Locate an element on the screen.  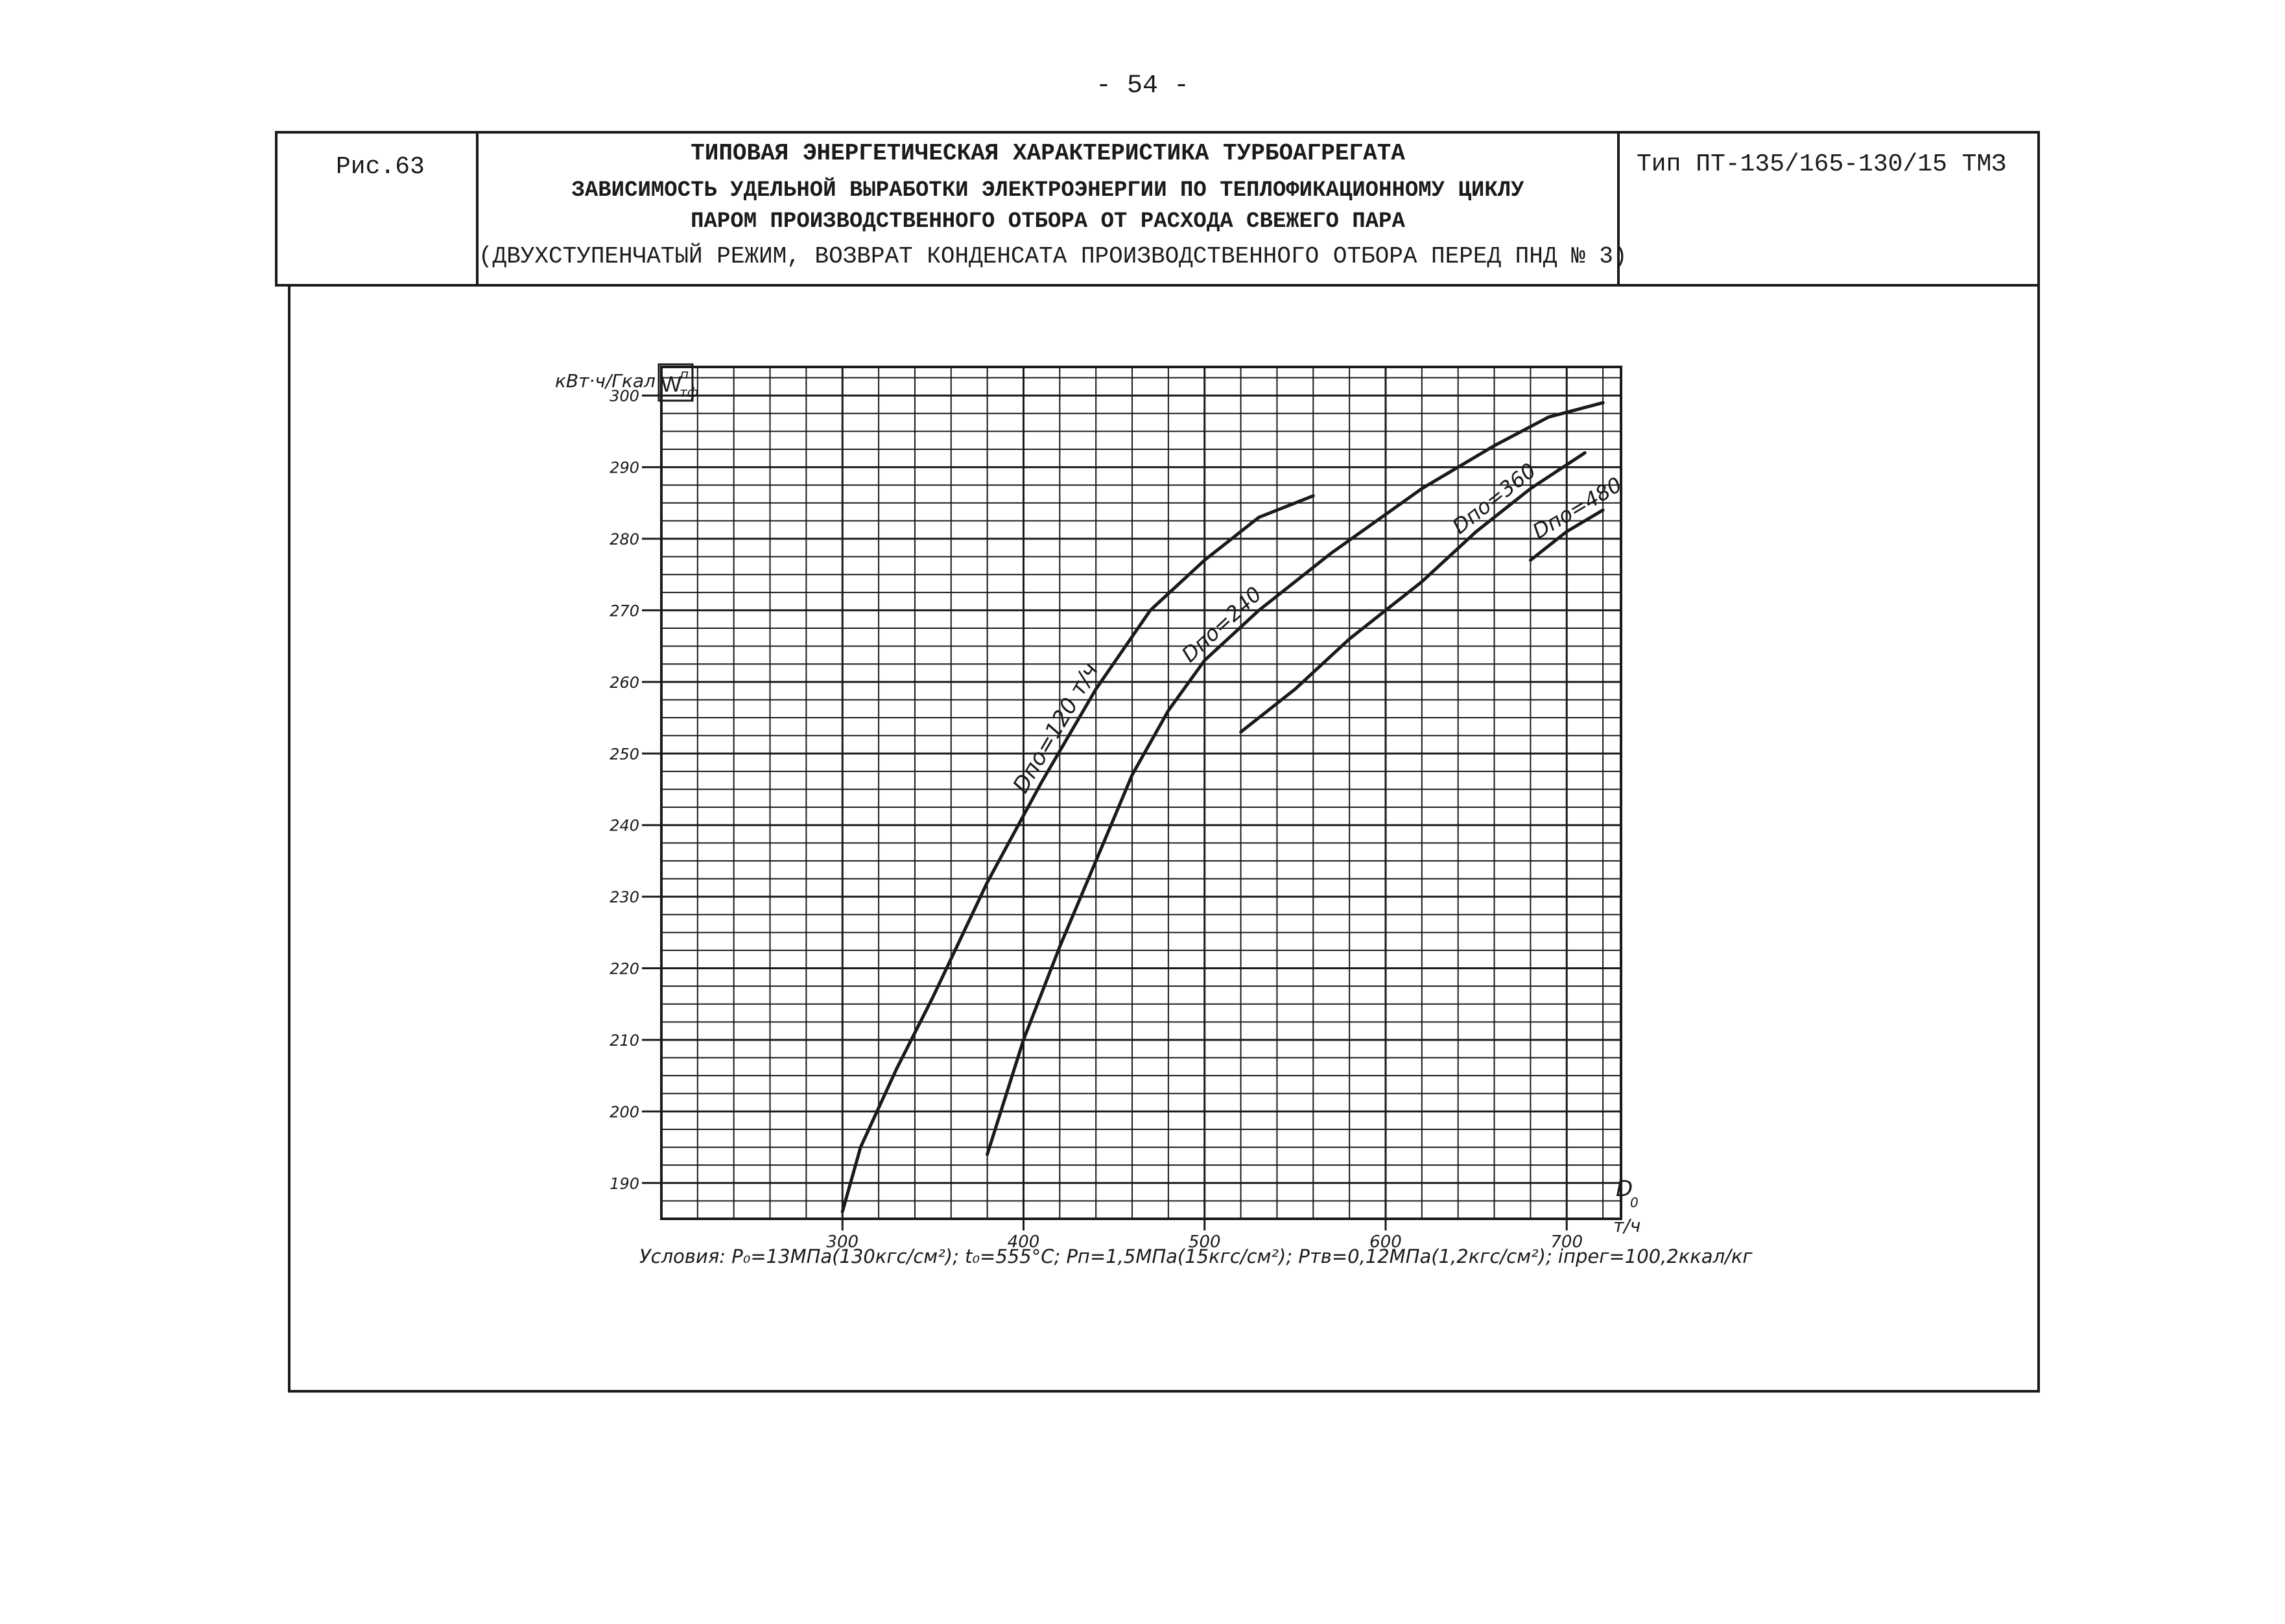
x-tick-label: 500 is located at coordinates (1205, 1242).